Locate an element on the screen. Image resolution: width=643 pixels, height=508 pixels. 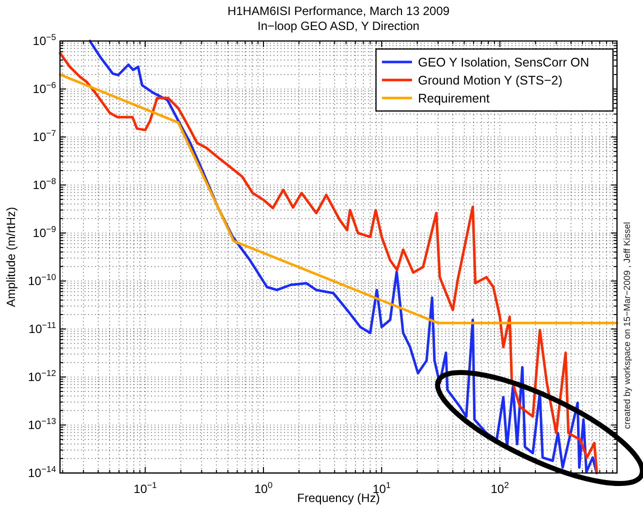
y-tick-label: 10$^{−12}$ is located at coordinates (42, 376).